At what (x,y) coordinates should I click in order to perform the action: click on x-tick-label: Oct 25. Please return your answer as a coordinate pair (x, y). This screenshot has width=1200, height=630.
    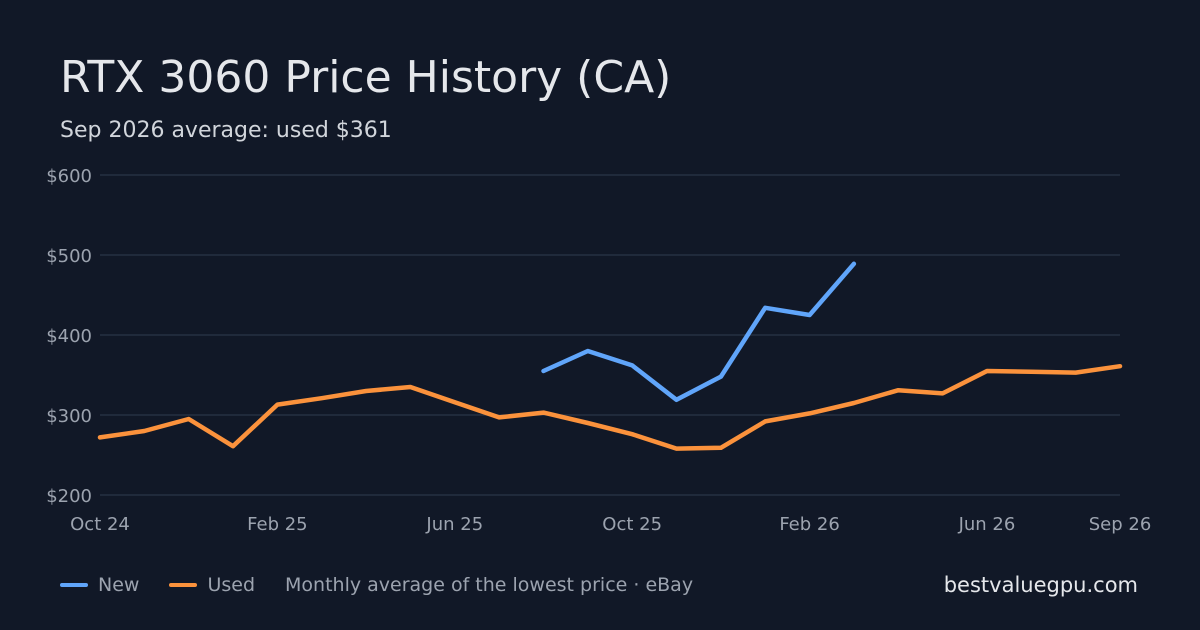
    Looking at the image, I should click on (632, 524).